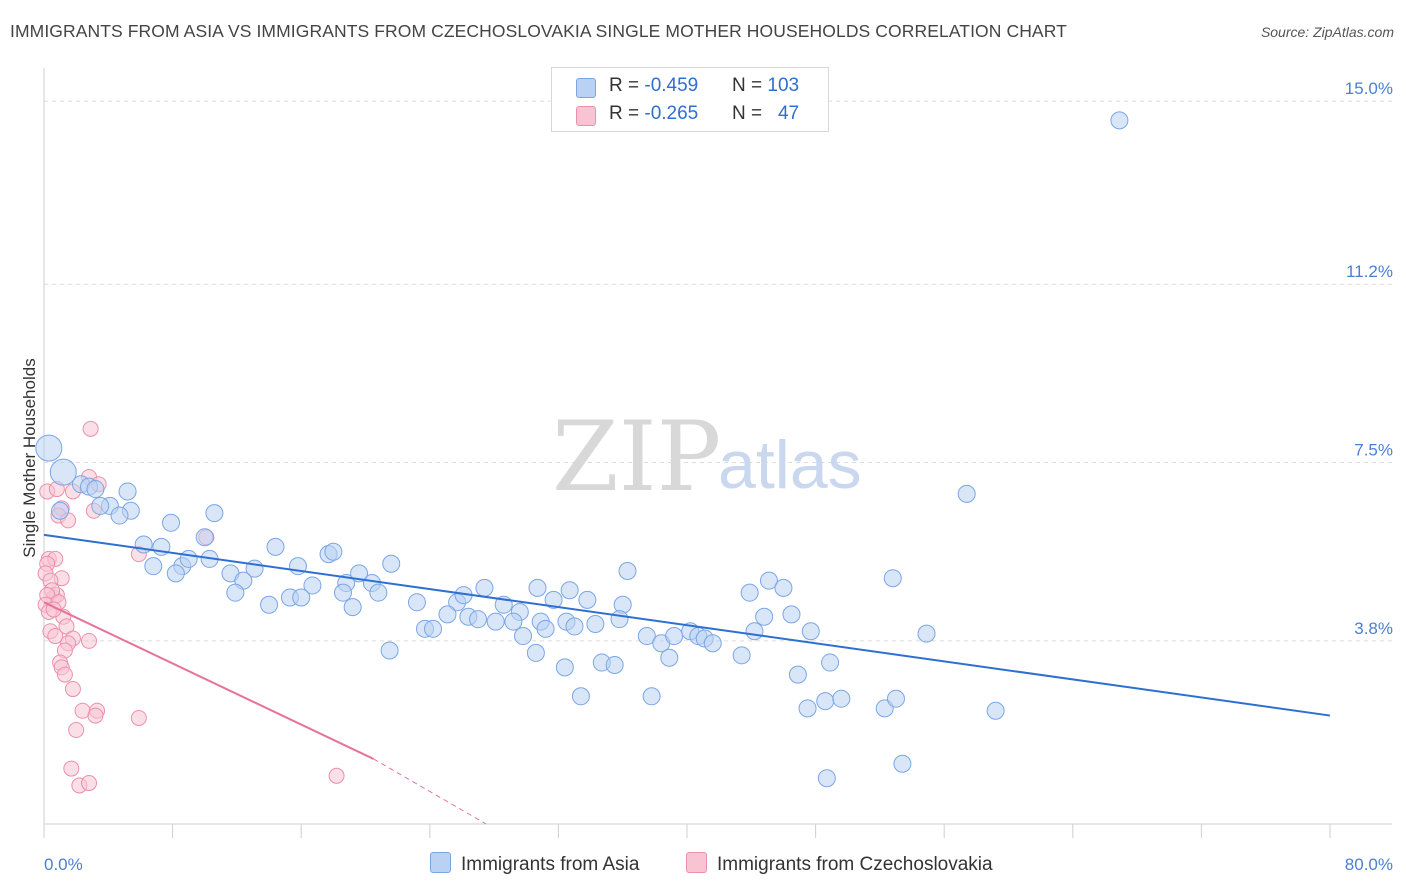 The height and width of the screenshot is (892, 1406). What do you see at coordinates (766, 85) in the screenshot?
I see `legend-n-asia: N = 103` at bounding box center [766, 85].